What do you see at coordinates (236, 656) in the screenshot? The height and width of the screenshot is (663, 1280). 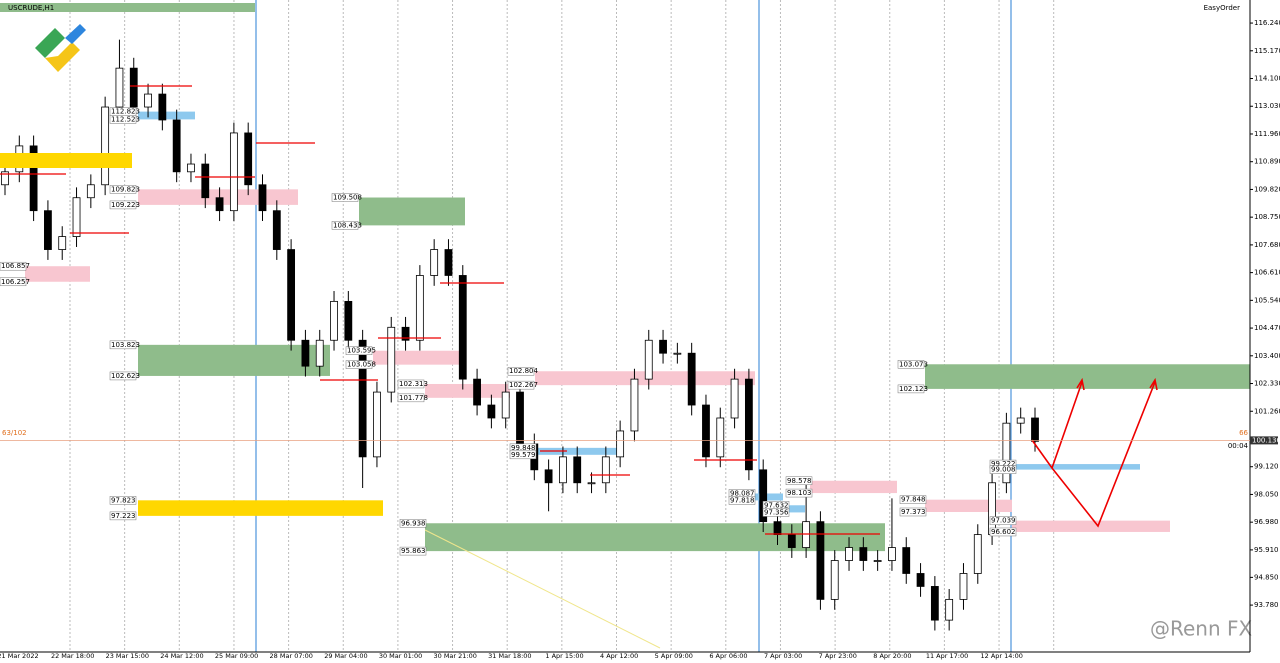 I see `x-tick-label: 25 Mar 09:00` at bounding box center [236, 656].